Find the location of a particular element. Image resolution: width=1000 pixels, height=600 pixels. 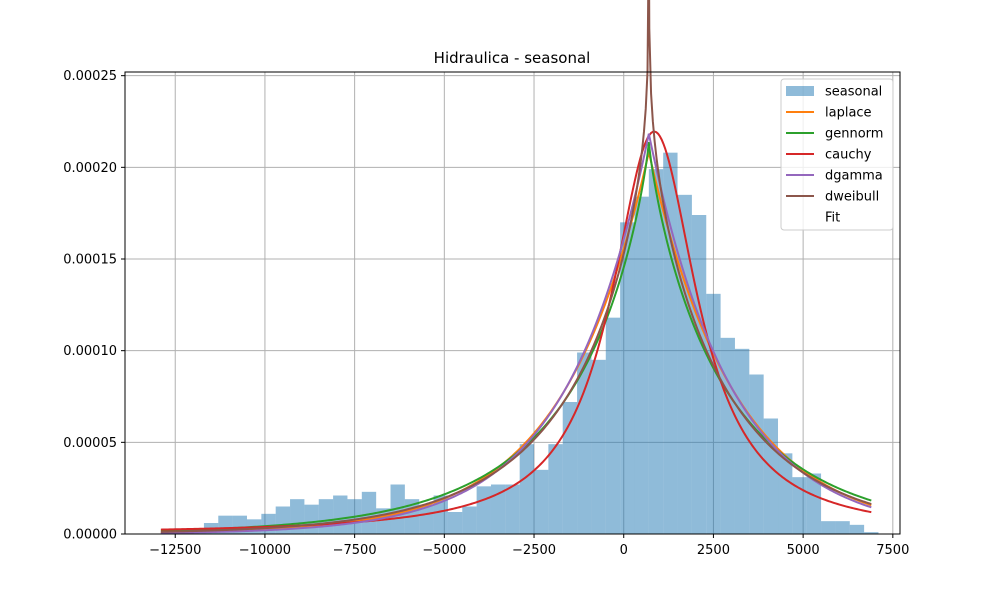

y-tick-label: 0.00025 is located at coordinates (90, 76).